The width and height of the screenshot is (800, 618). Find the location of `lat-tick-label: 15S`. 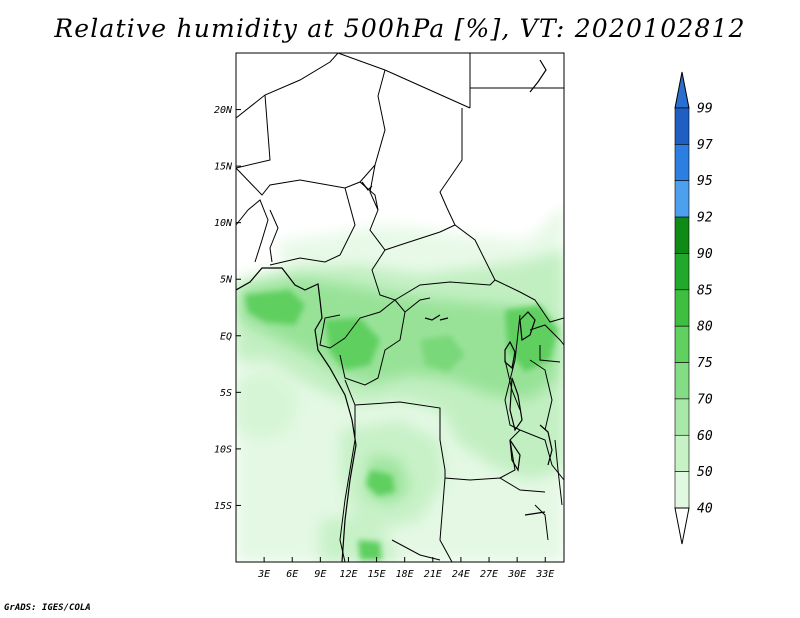

lat-tick-label: 15S is located at coordinates (223, 506).